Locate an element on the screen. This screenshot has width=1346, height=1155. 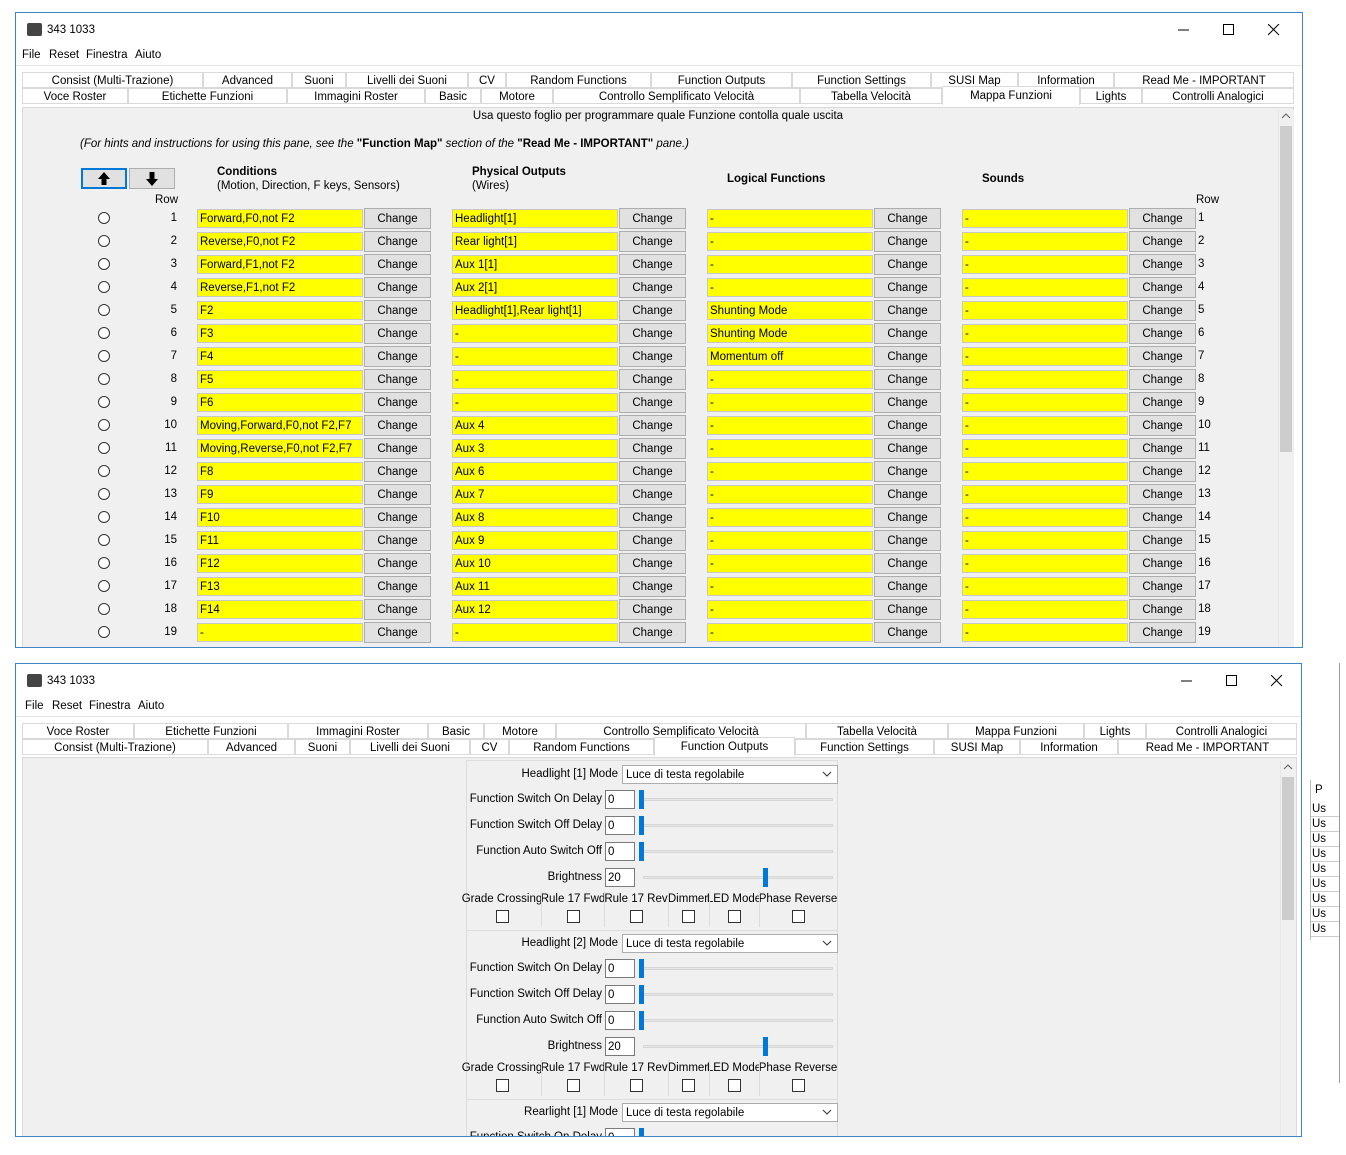
tab: Controlli Analogici is located at coordinates (1218, 96).